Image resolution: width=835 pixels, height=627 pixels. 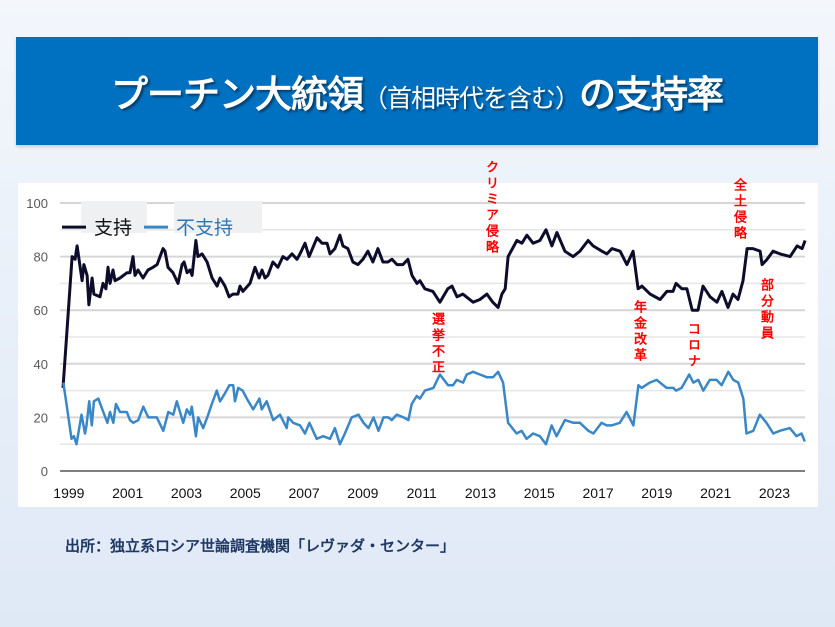 I want to click on x-tick-label: 2001, so click(x=127, y=493).